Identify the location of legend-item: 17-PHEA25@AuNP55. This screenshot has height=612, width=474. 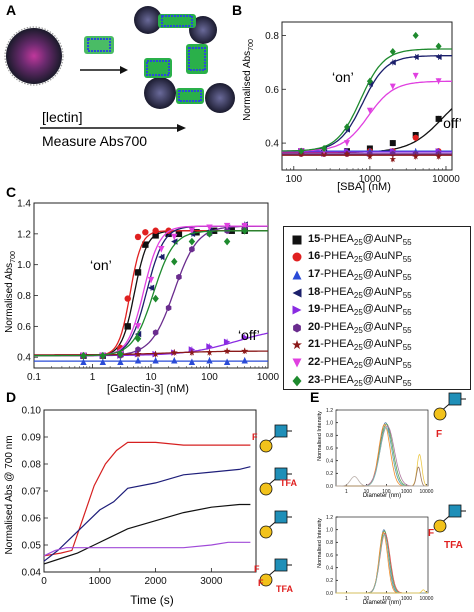
(378, 275).